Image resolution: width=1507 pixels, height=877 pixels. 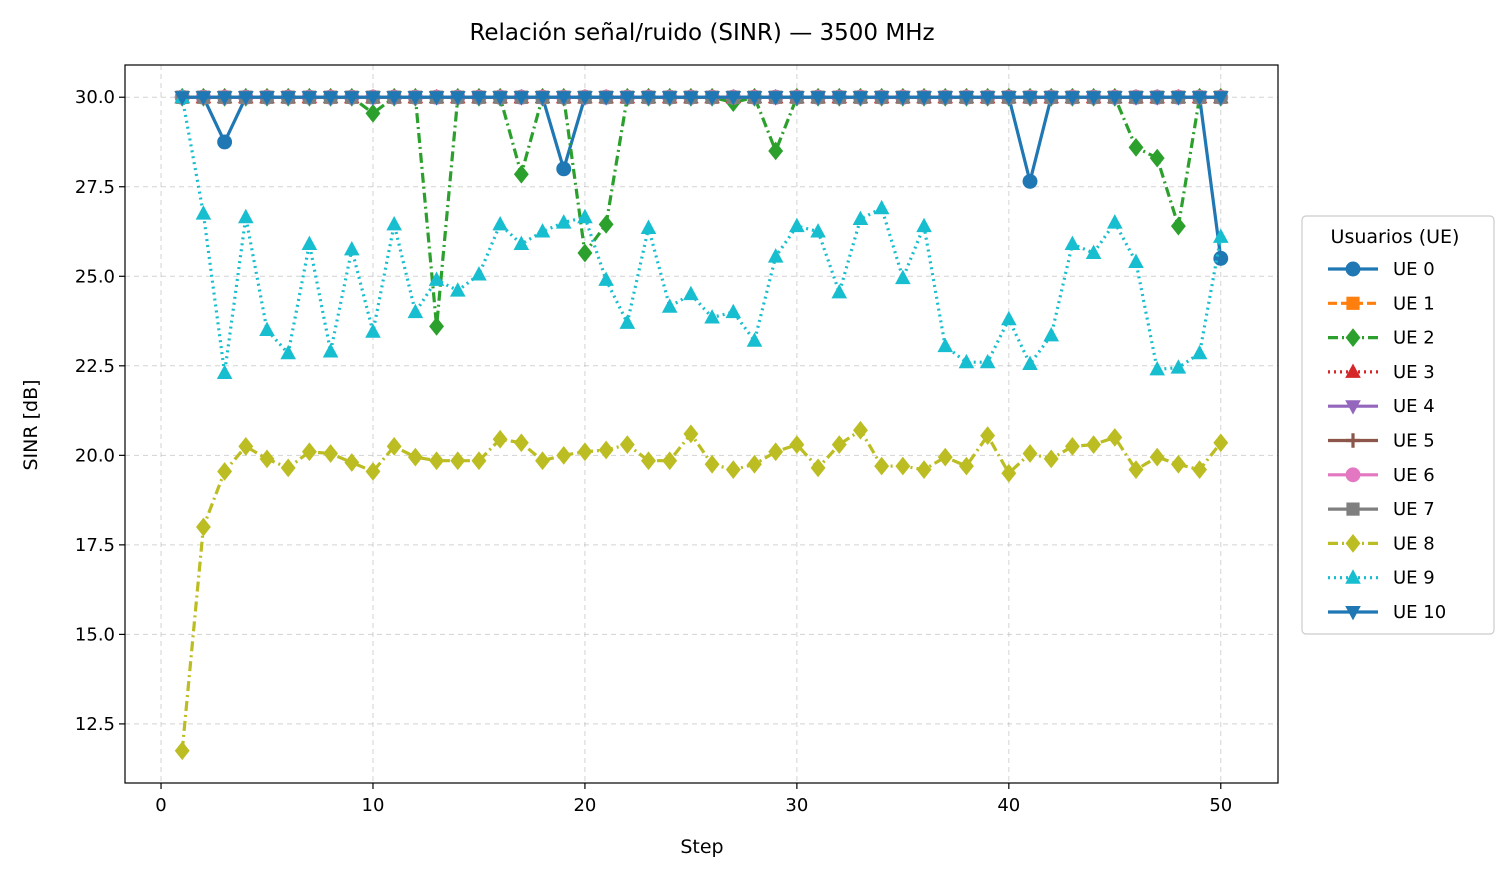 I want to click on legend-item: UE 6, so click(x=1381, y=475).